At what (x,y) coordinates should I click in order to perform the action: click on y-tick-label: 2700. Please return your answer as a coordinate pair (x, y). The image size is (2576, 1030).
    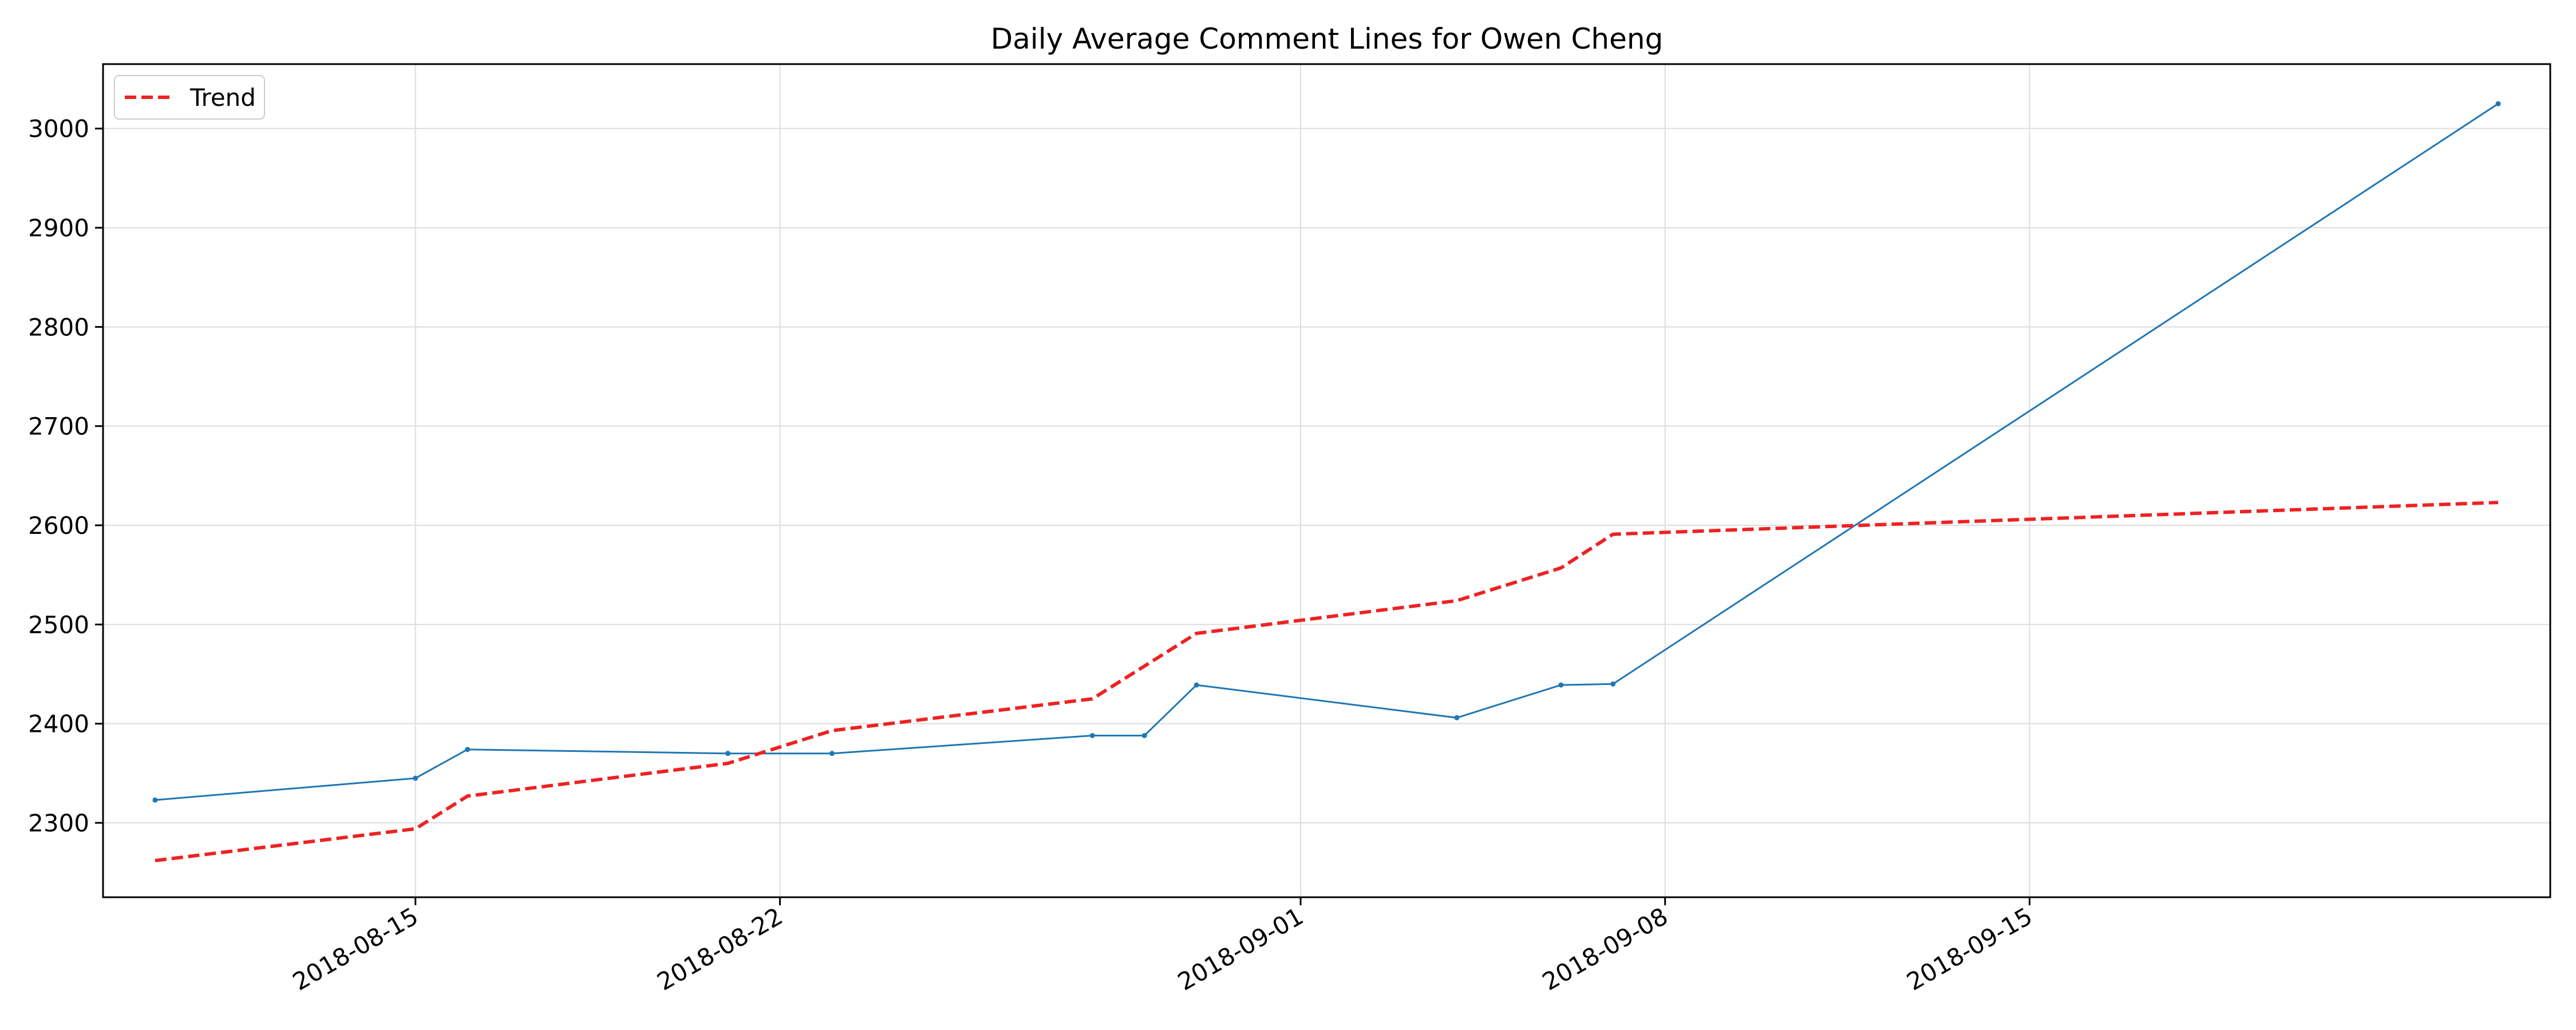
    Looking at the image, I should click on (58, 427).